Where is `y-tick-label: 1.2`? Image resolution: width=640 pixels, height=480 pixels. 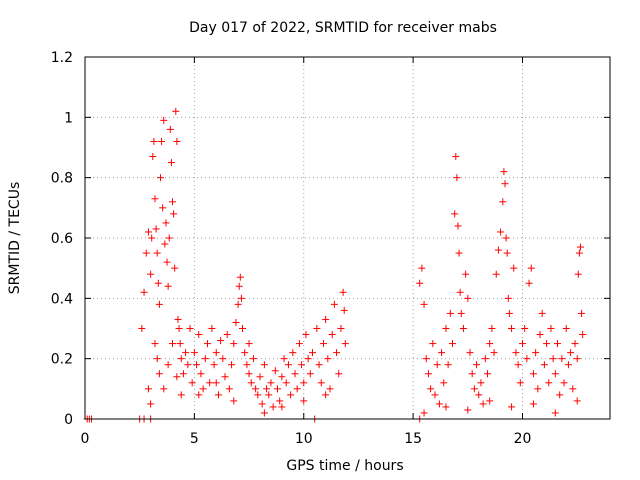
y-tick-label: 1.2 is located at coordinates (62, 58).